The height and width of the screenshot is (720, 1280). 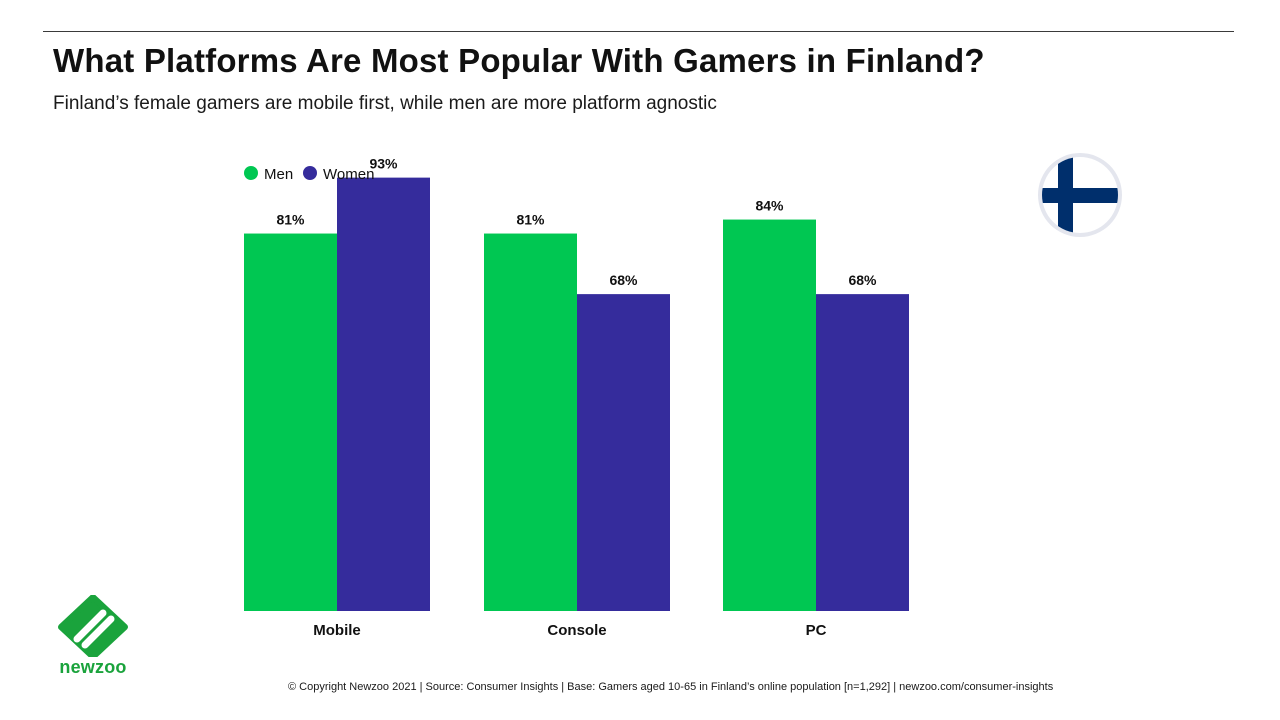 What do you see at coordinates (93, 667) in the screenshot?
I see `newzoo-logo-text: newzoo` at bounding box center [93, 667].